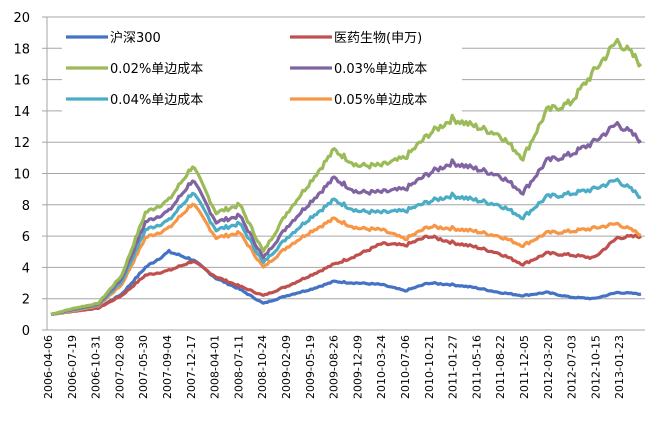  What do you see at coordinates (595, 367) in the screenshot?
I see `x-tick-label: 2012-10-15` at bounding box center [595, 367].